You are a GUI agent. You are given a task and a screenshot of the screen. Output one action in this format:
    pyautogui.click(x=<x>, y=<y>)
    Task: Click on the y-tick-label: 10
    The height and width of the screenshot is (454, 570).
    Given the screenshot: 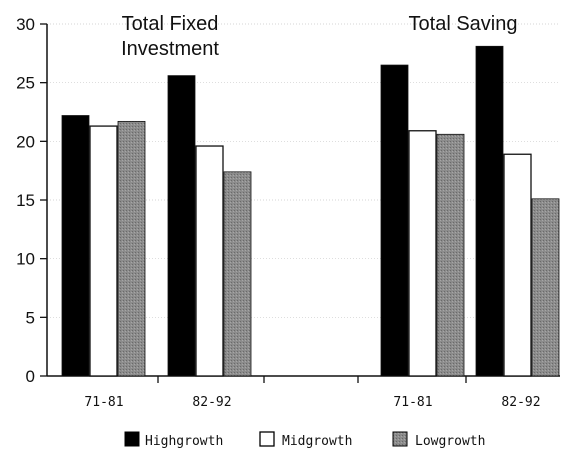 What is the action you would take?
    pyautogui.click(x=25, y=259)
    